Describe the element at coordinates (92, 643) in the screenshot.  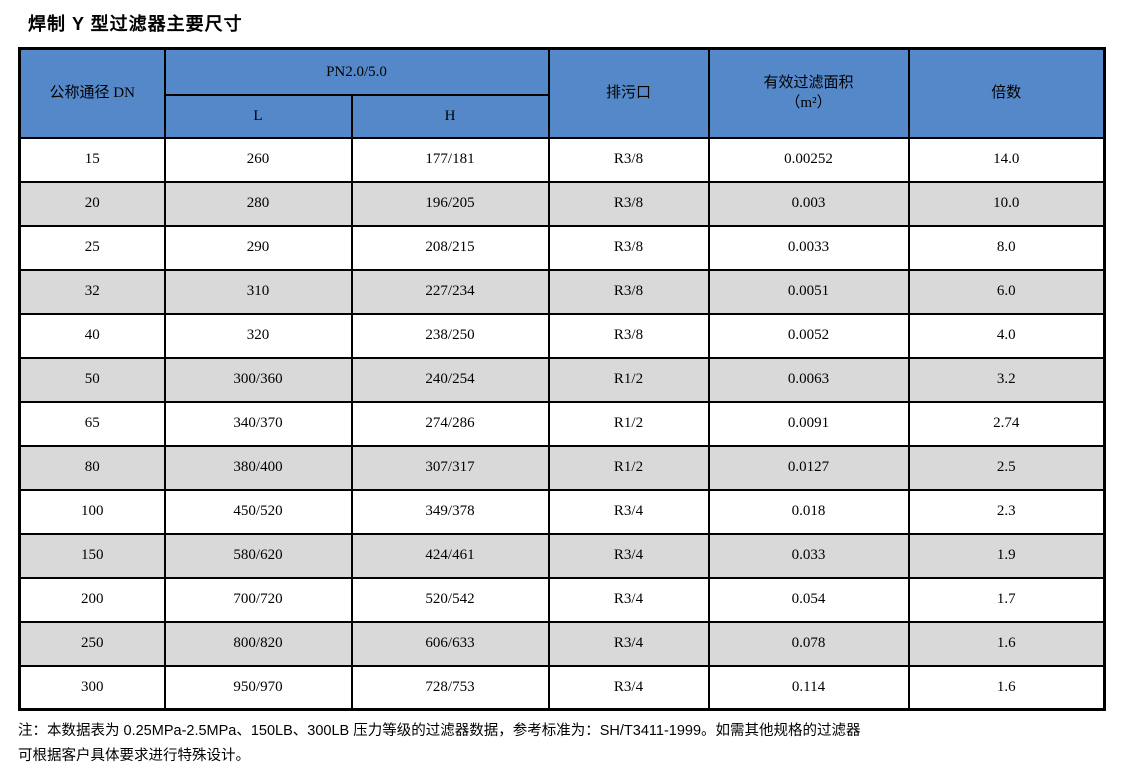
I see `cell-dn: 250` at that location.